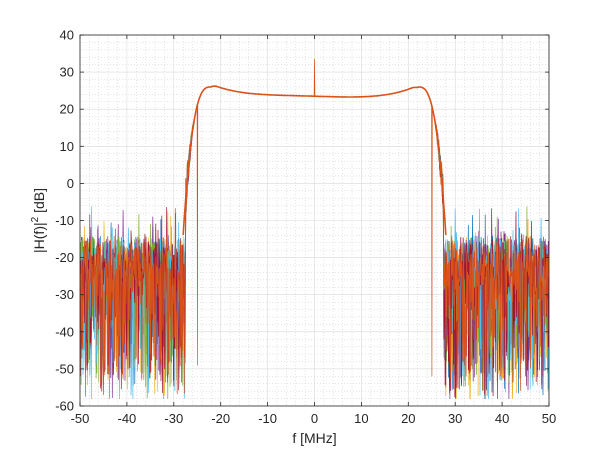  I want to click on x-tick-label: 20, so click(408, 418).